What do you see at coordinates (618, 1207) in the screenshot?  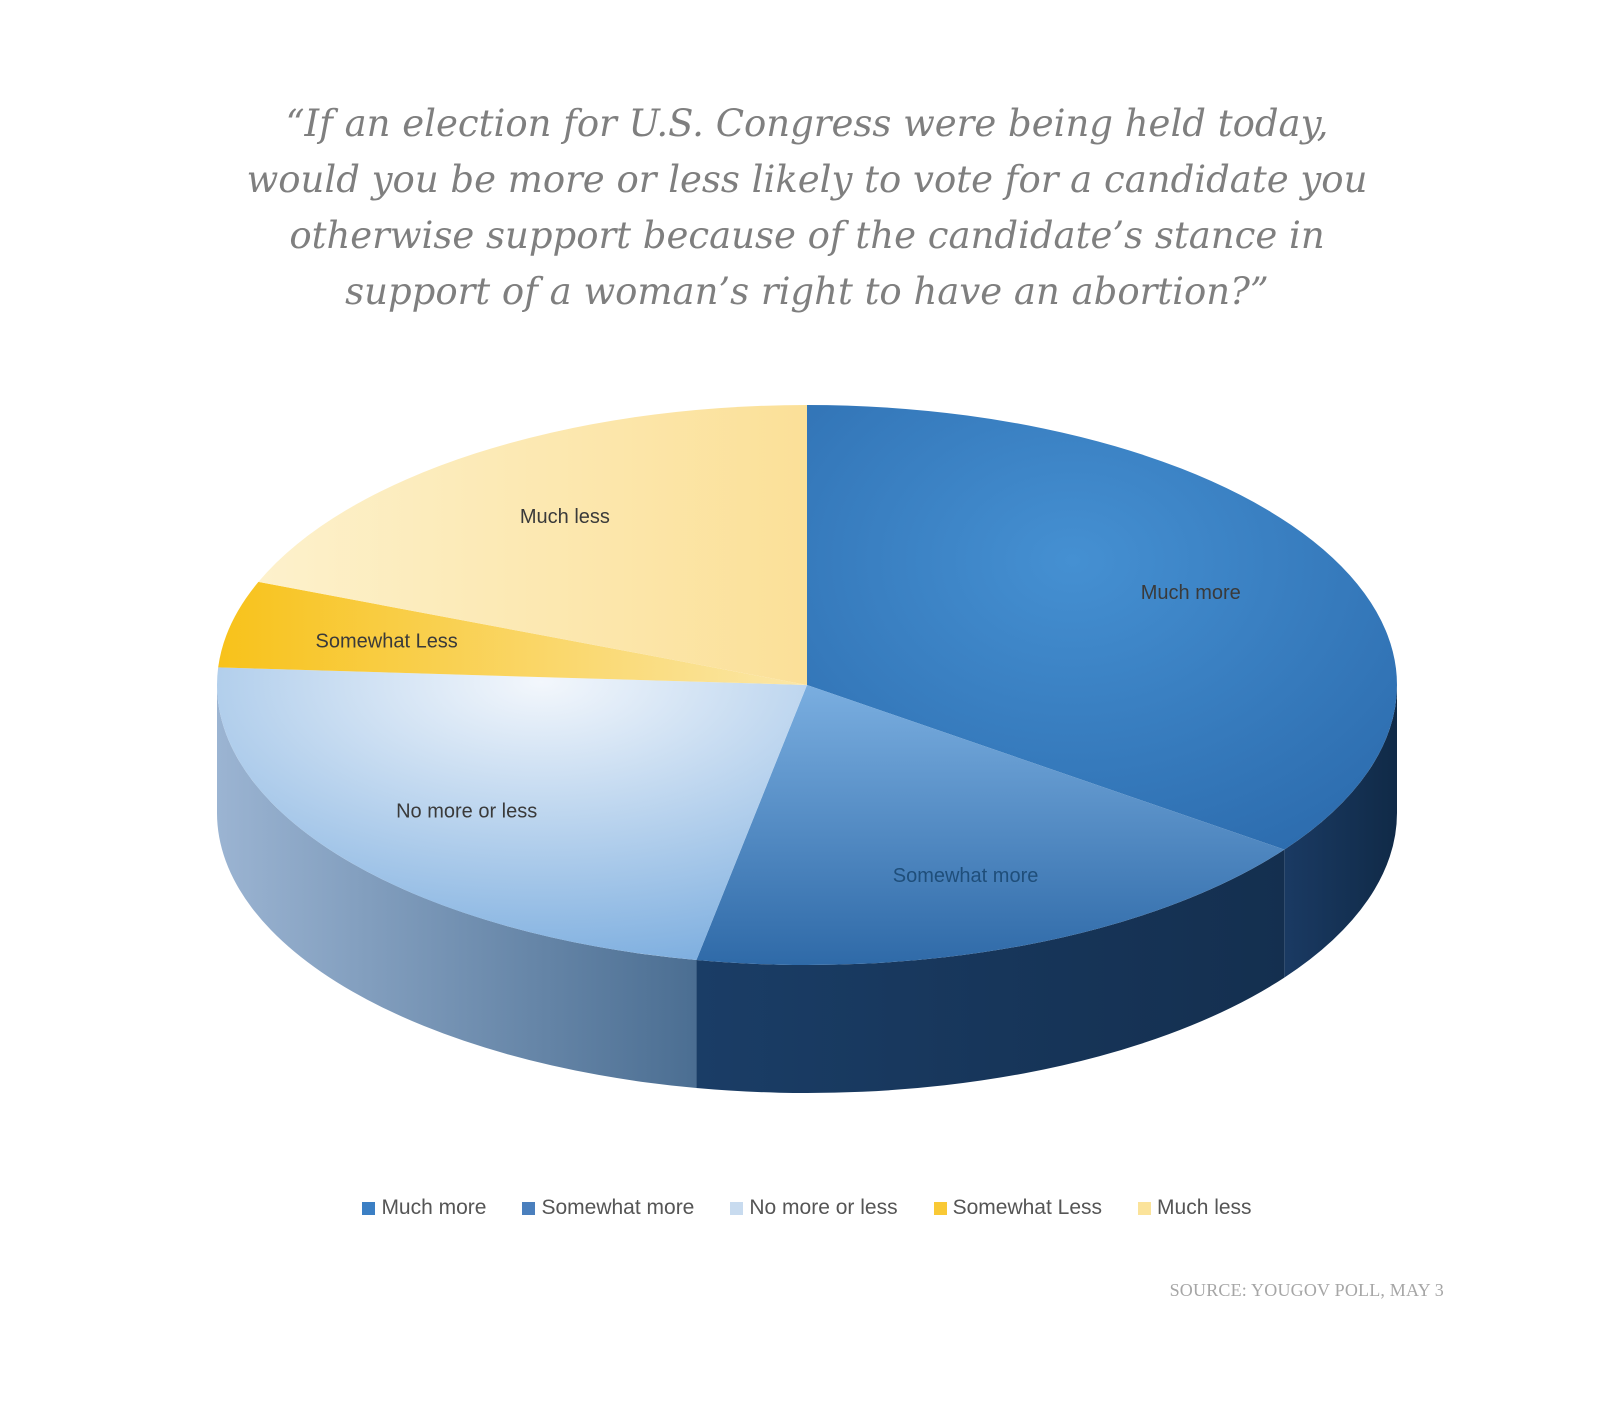 I see `legend-label: Somewhat more` at bounding box center [618, 1207].